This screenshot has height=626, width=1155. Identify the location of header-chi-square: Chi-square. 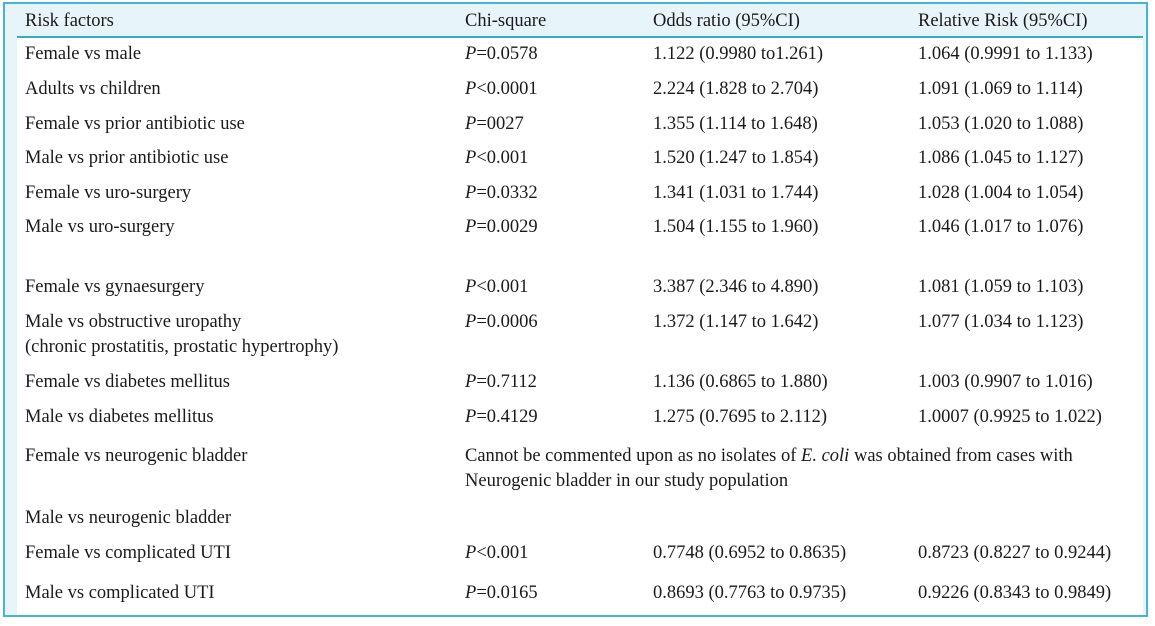
(506, 21).